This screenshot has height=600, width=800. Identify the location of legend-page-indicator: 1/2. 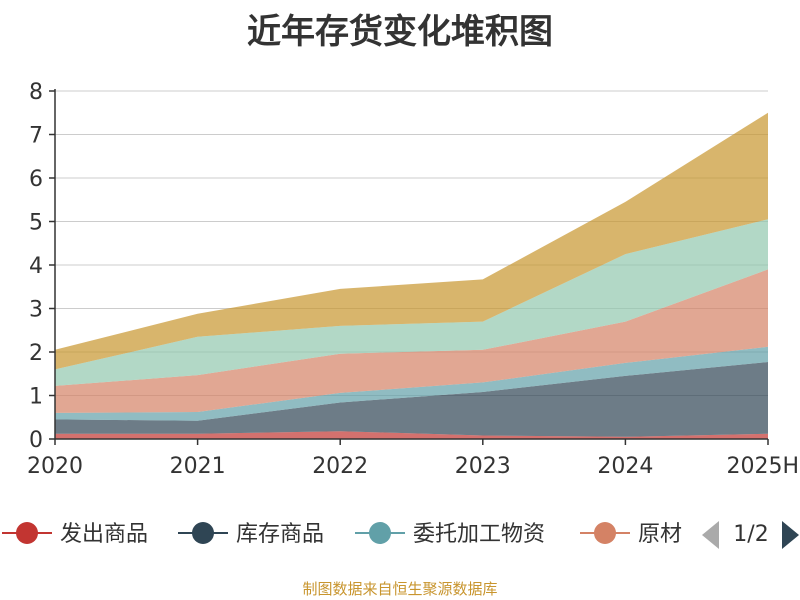
(750, 534).